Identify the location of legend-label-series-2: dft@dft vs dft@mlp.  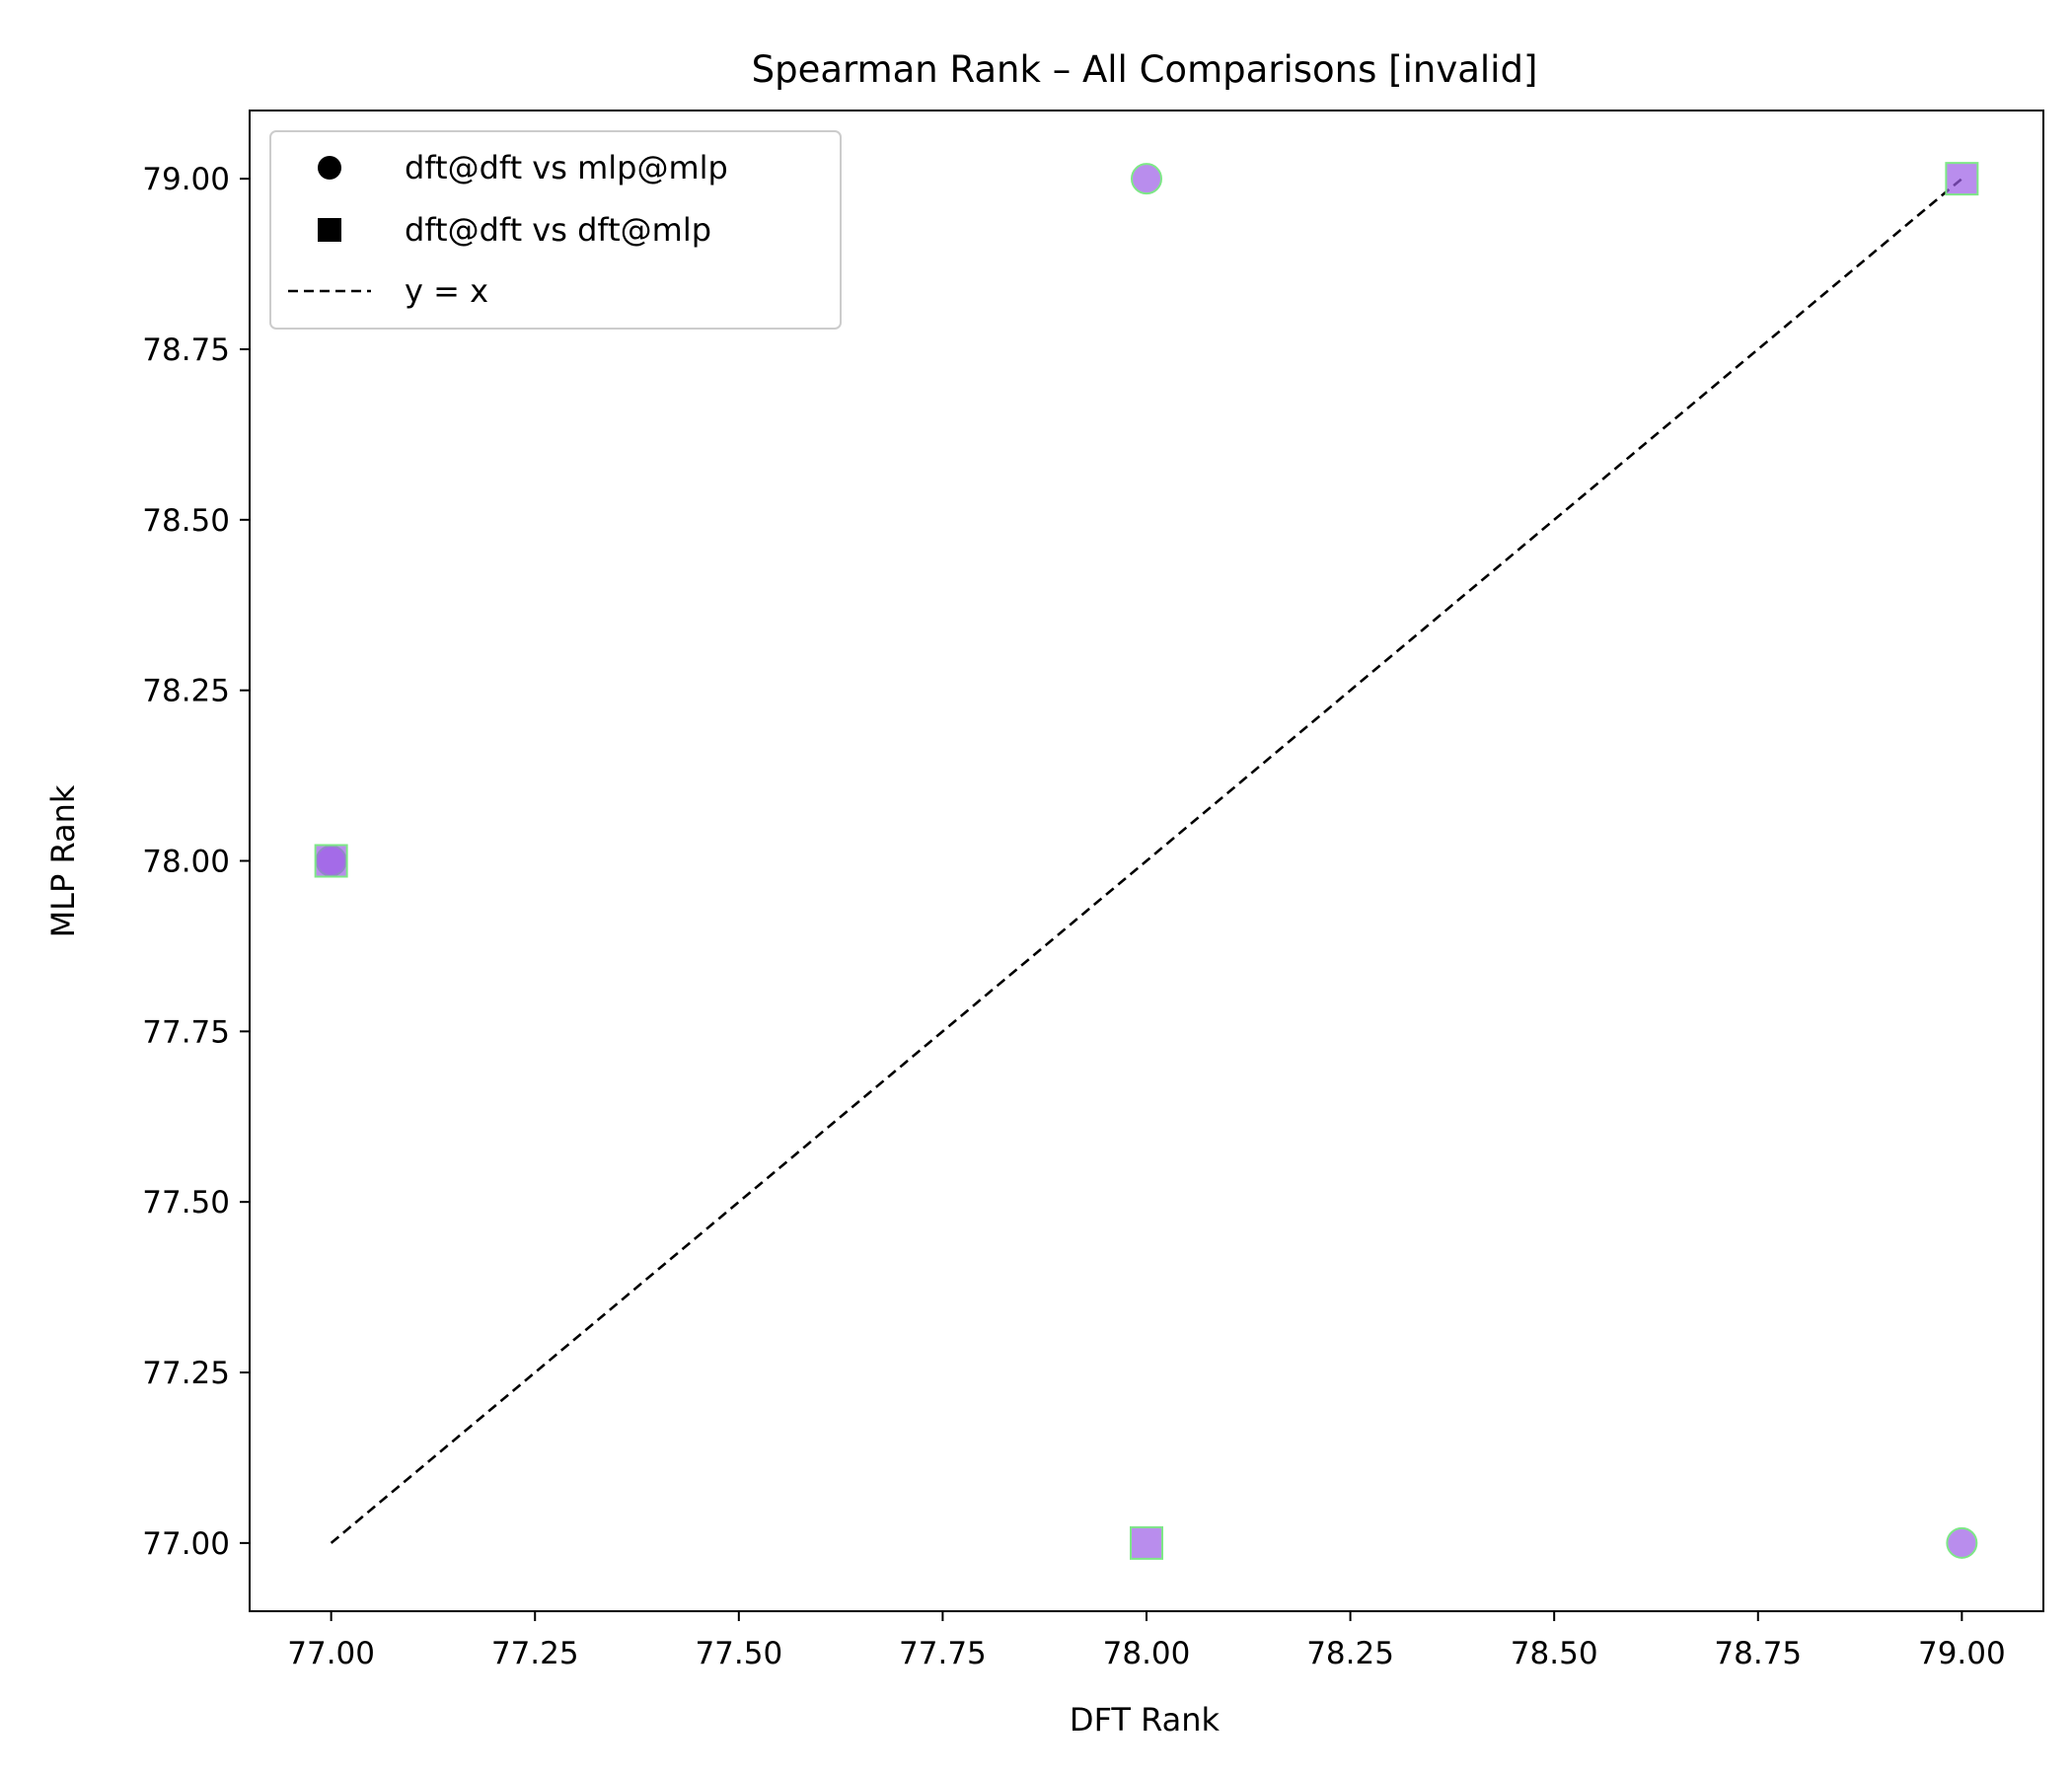
(558, 230).